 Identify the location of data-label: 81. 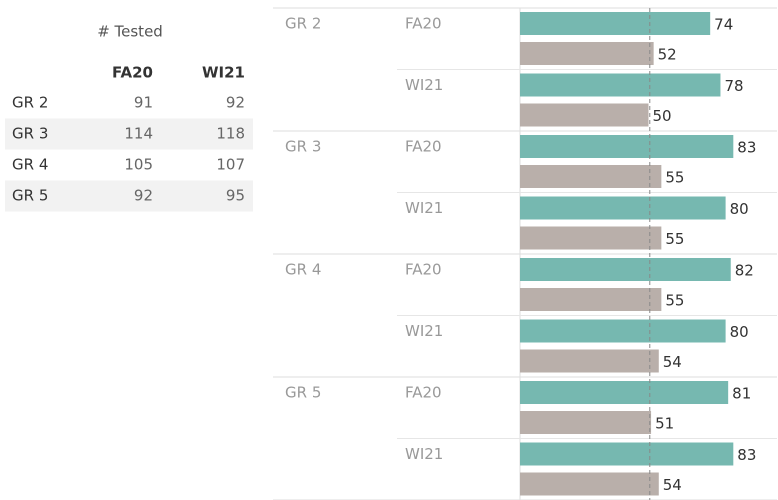
(741, 394).